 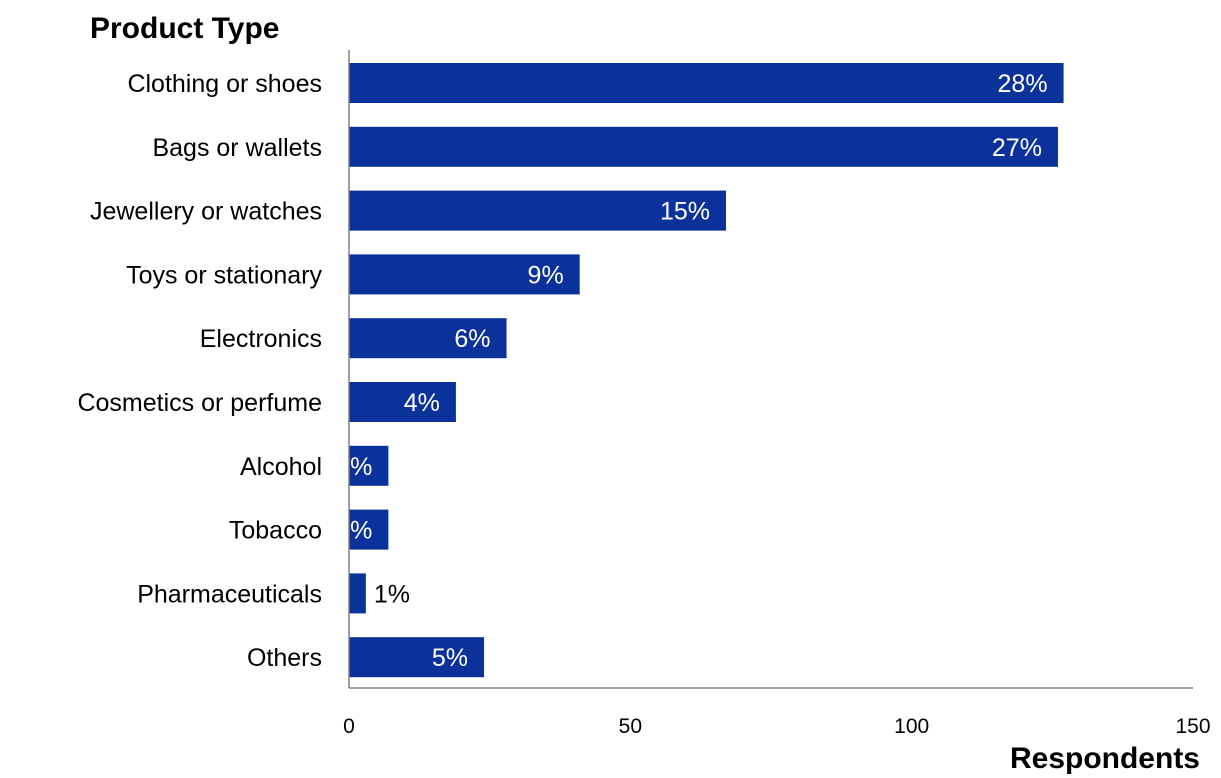 What do you see at coordinates (237, 148) in the screenshot?
I see `category-label-bags-or-wallets: Bags or wallets` at bounding box center [237, 148].